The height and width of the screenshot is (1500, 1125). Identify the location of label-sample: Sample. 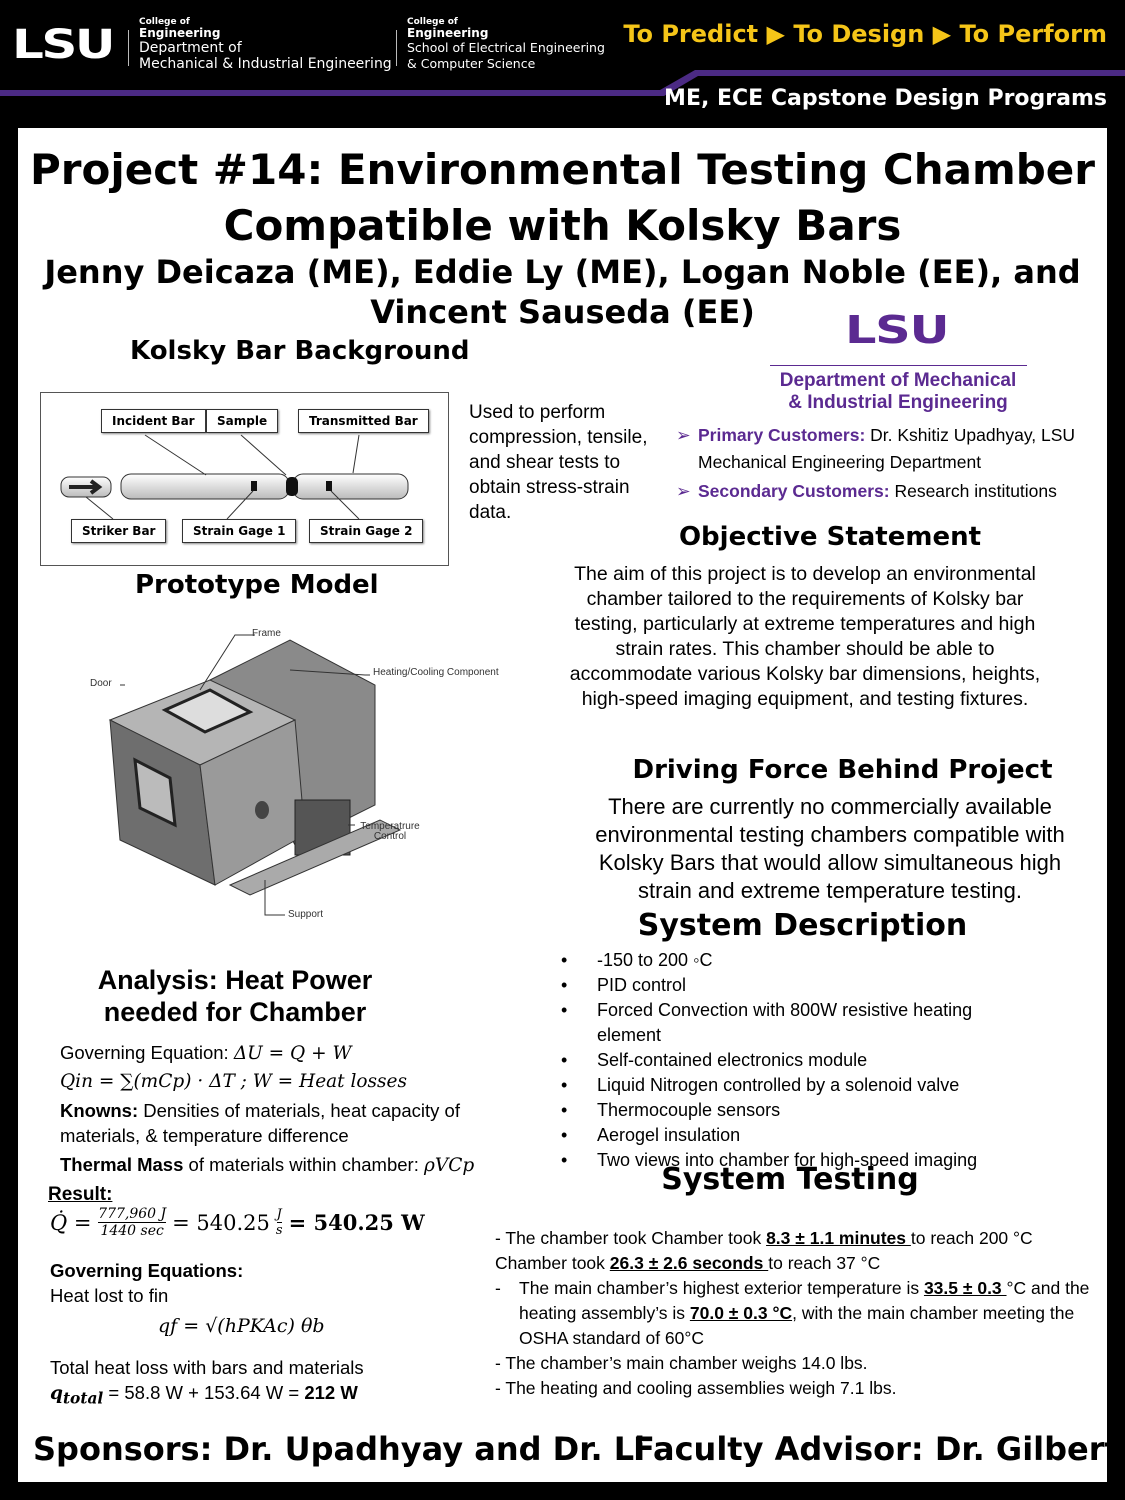
(242, 421).